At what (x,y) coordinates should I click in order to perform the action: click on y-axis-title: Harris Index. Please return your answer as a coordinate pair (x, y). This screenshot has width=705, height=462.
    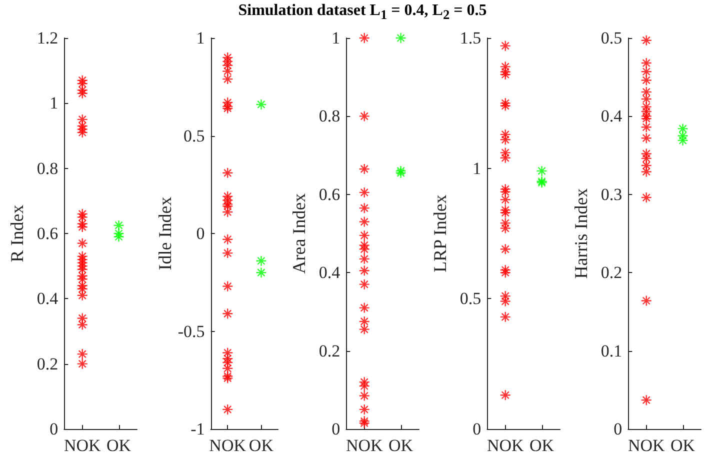
    Looking at the image, I should click on (581, 233).